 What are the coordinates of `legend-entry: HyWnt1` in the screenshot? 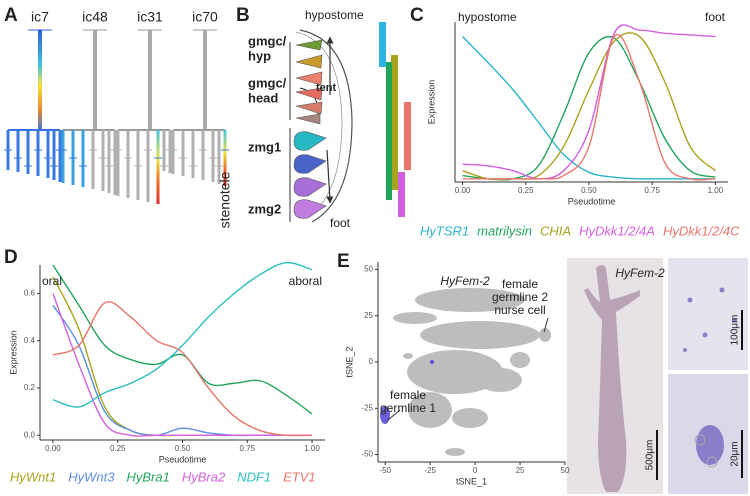 It's located at (33, 476).